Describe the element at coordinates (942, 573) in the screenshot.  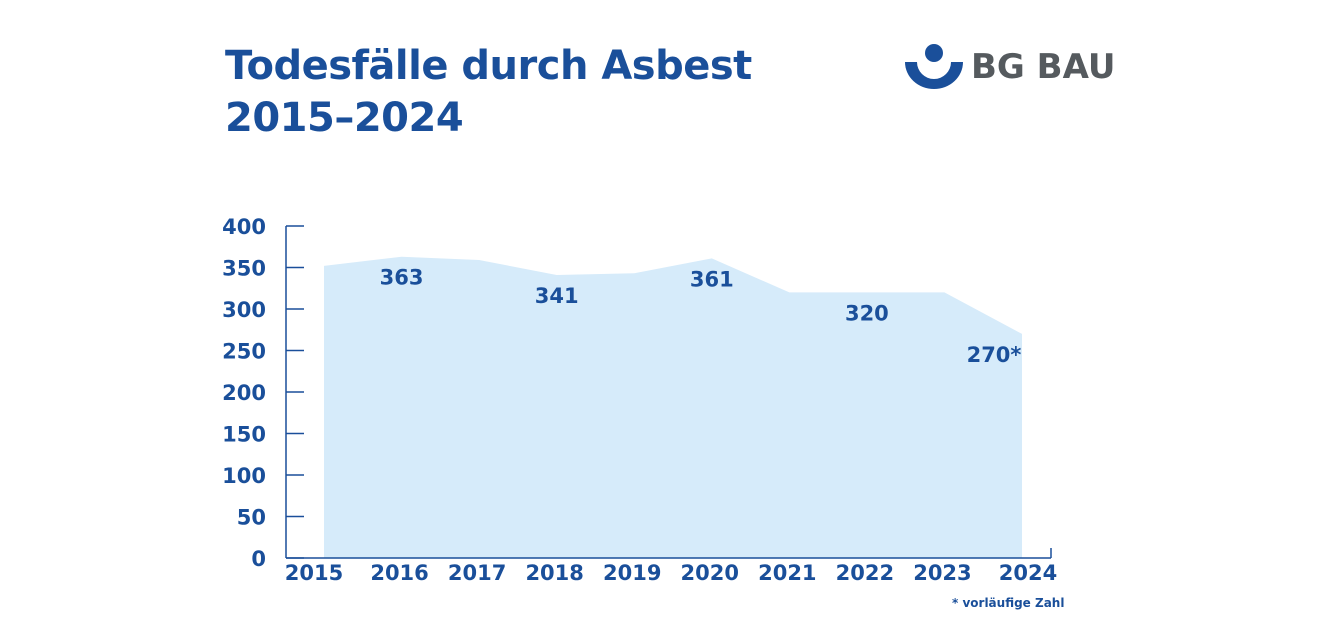
I see `x-tick-label-2023: 2023` at that location.